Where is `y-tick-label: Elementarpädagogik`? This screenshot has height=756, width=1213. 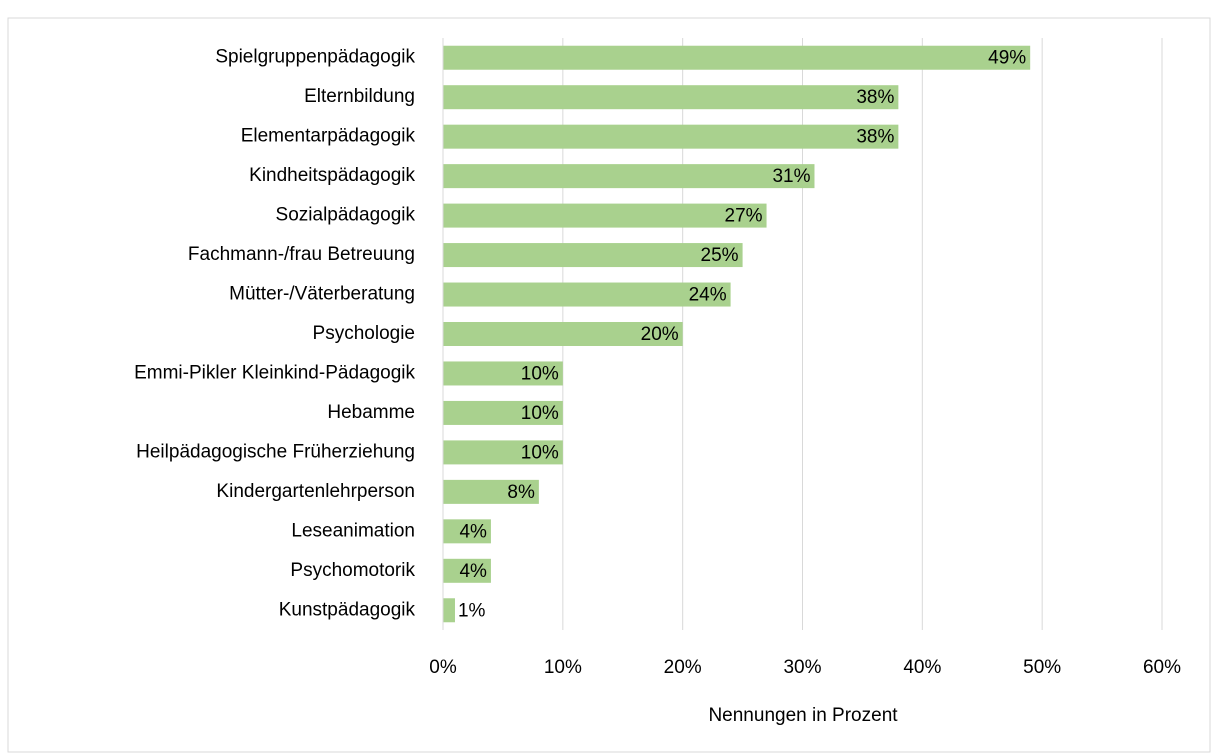 y-tick-label: Elementarpädagogik is located at coordinates (328, 136).